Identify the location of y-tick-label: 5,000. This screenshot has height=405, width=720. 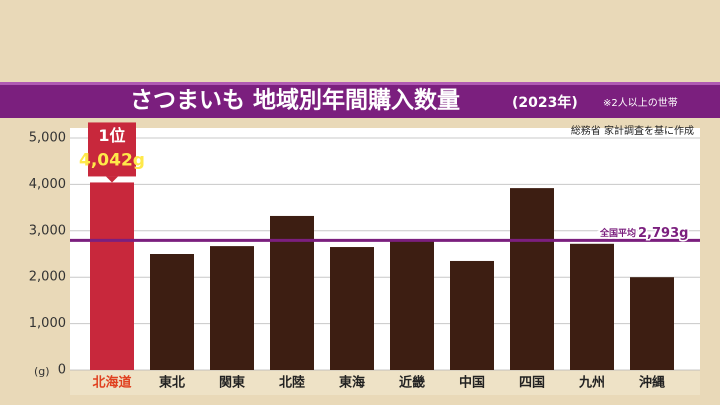
(47, 138).